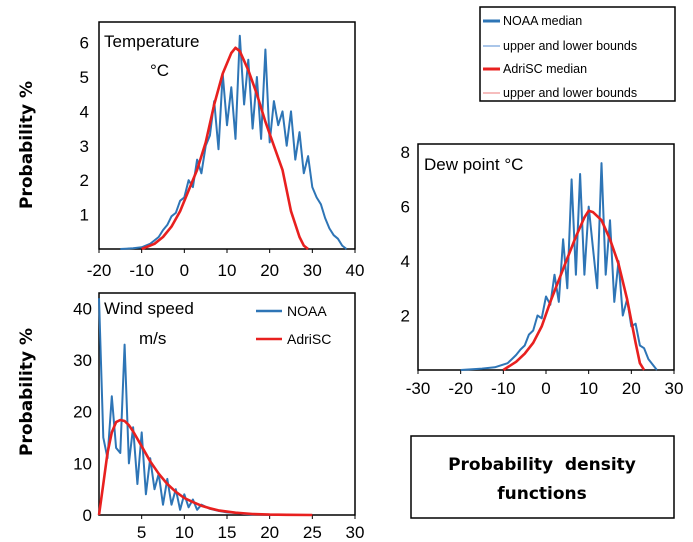  Describe the element at coordinates (82, 308) in the screenshot. I see `wind-y-tick-label: 40` at that location.